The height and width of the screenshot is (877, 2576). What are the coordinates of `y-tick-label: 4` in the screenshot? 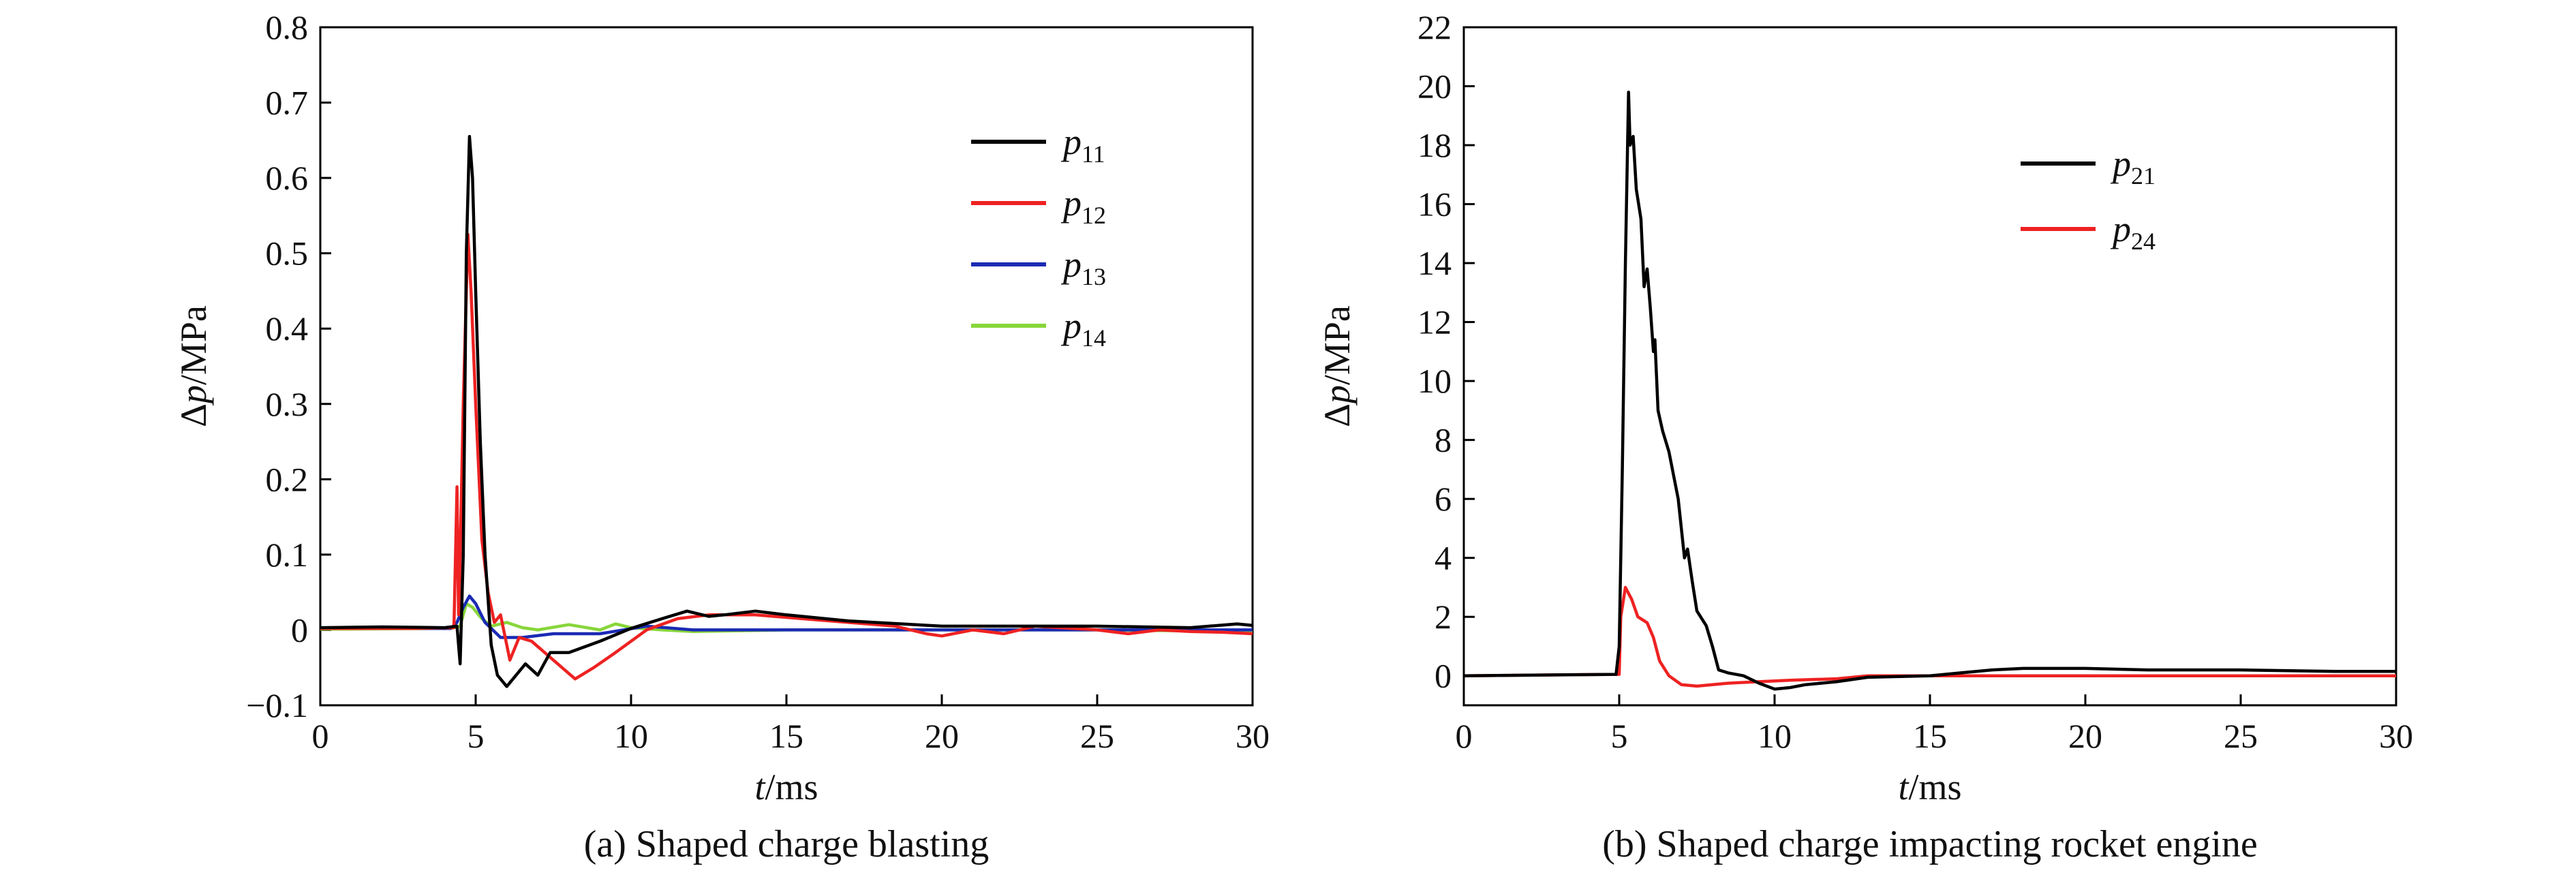 It's located at (1443, 558).